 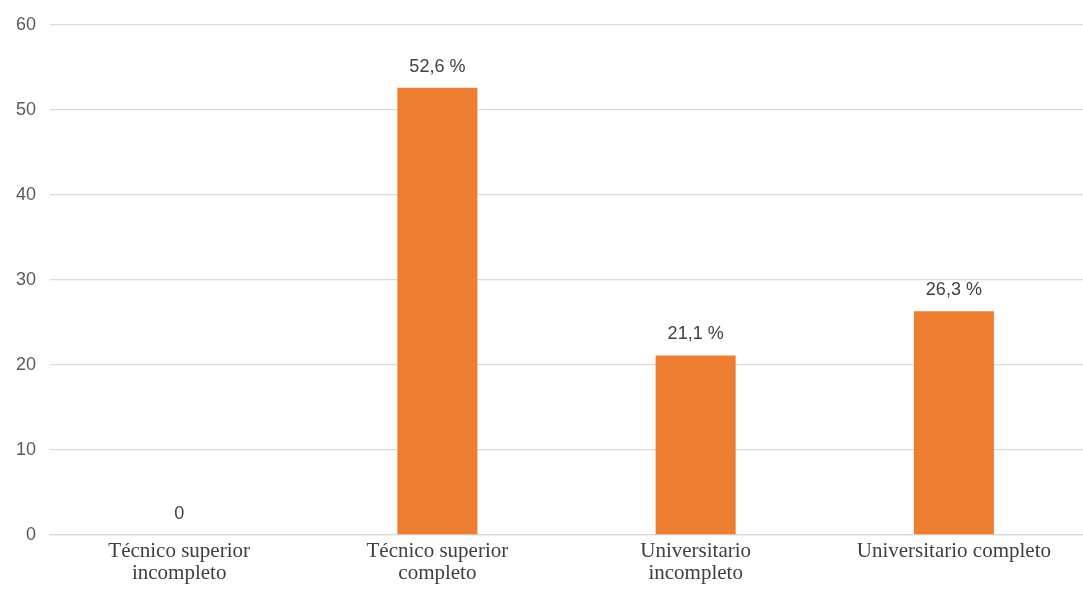 What do you see at coordinates (26, 193) in the screenshot?
I see `y-tick-label: 40` at bounding box center [26, 193].